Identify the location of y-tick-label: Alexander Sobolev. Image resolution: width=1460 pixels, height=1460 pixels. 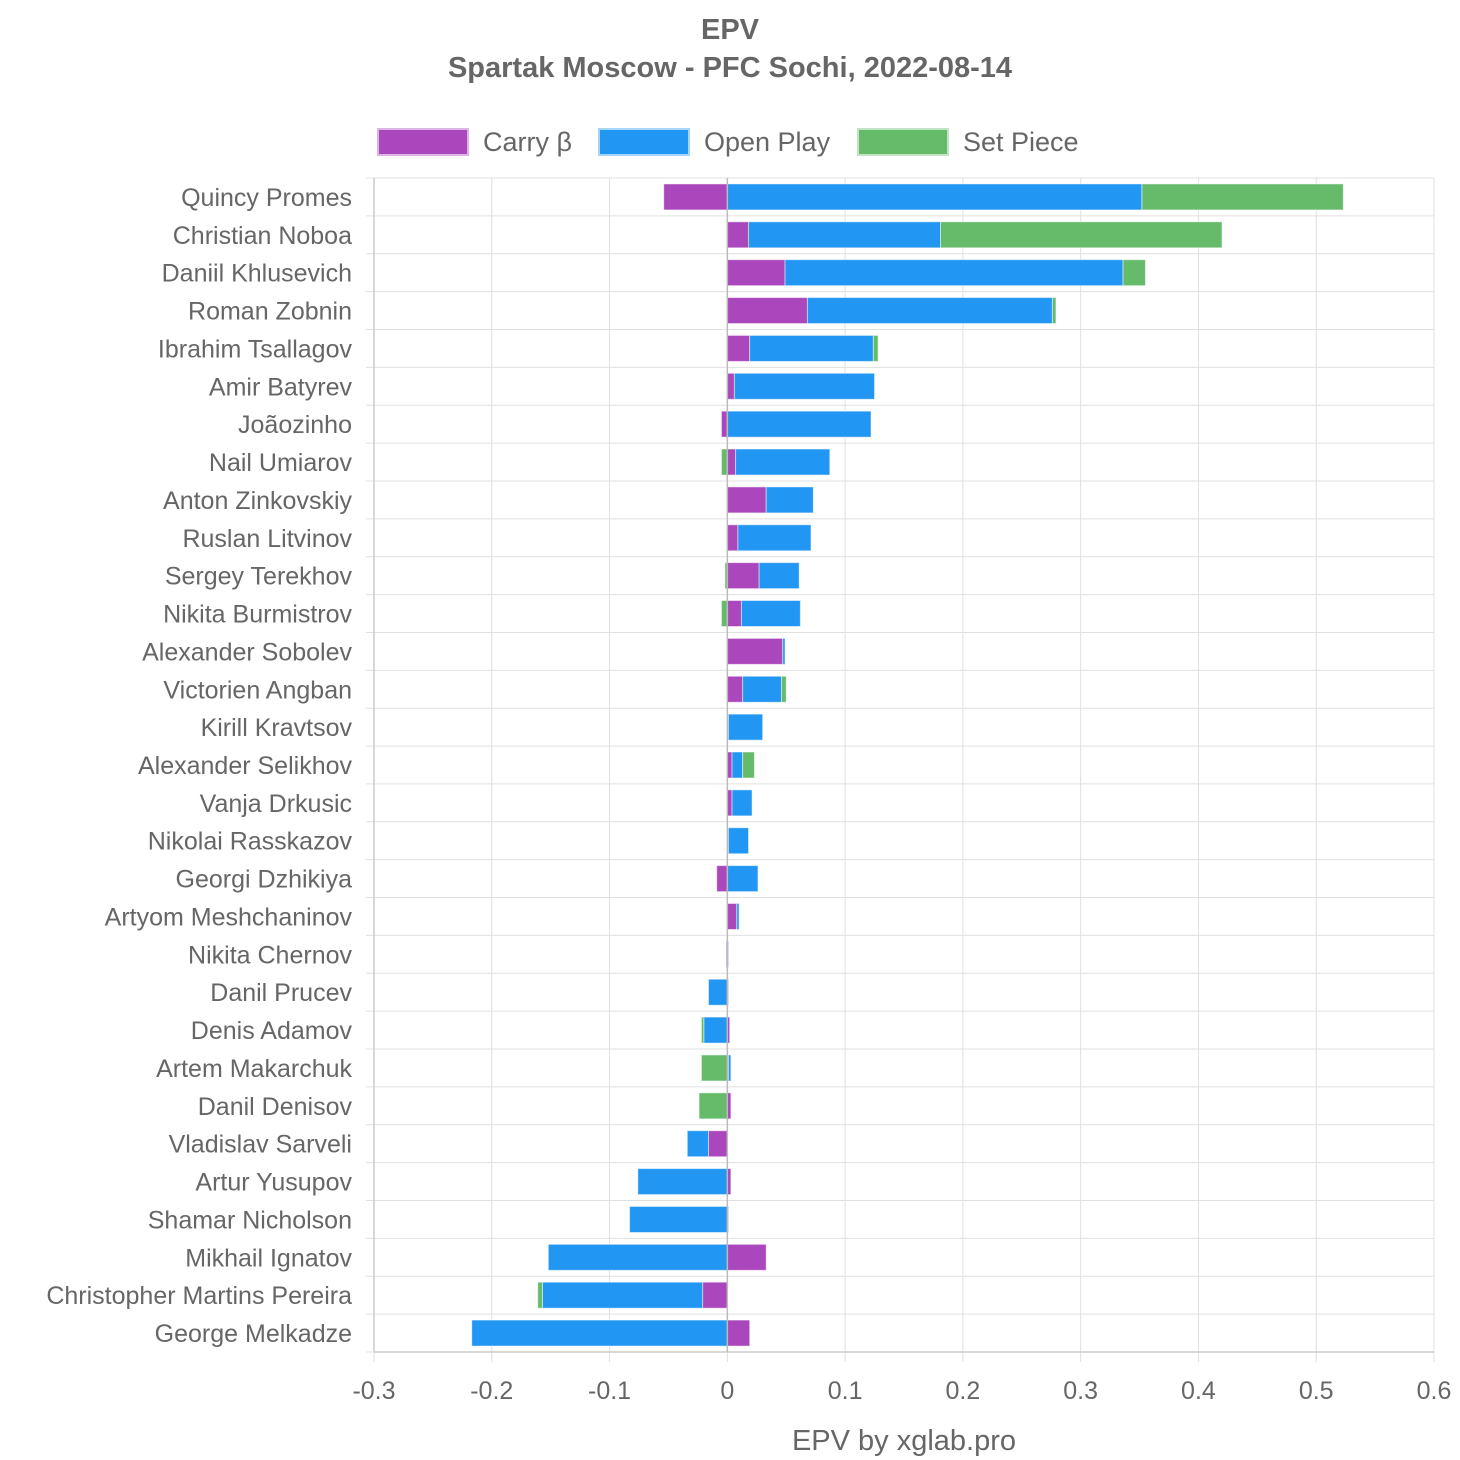
(247, 652).